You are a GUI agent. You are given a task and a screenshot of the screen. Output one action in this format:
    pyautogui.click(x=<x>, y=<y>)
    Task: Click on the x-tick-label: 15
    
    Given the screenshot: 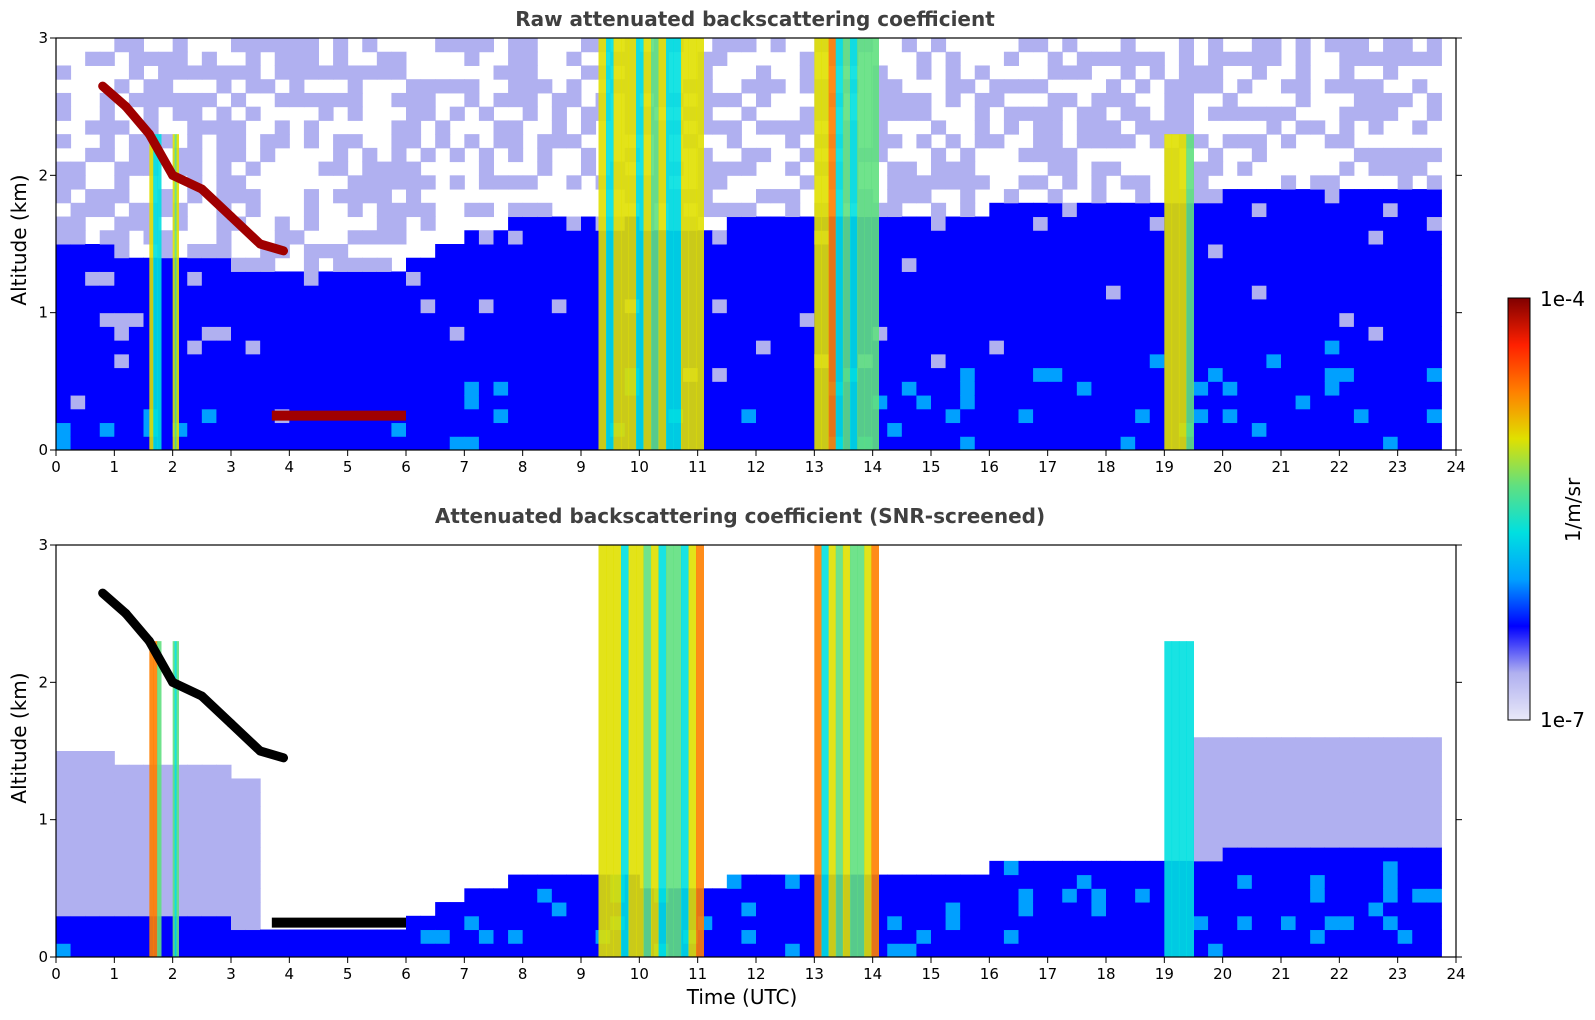 What is the action you would take?
    pyautogui.click(x=930, y=974)
    